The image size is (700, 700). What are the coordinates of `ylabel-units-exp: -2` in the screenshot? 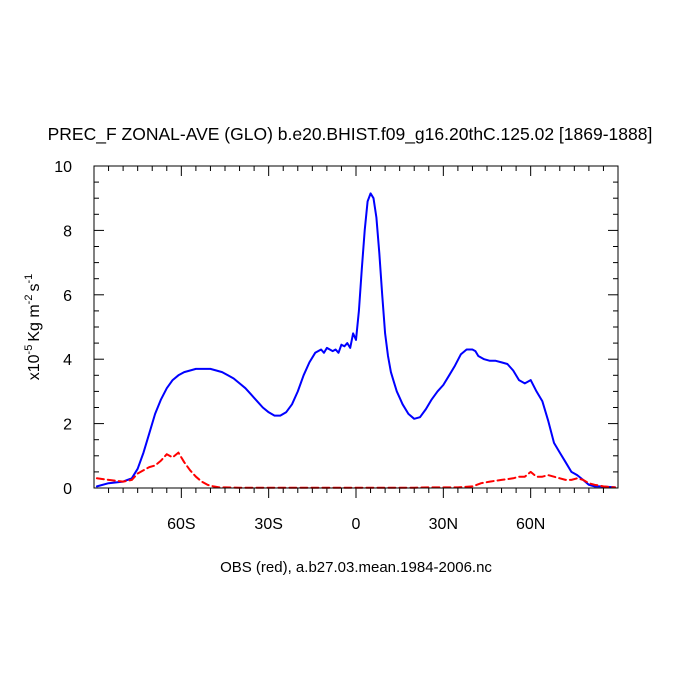 It's located at (29, 300).